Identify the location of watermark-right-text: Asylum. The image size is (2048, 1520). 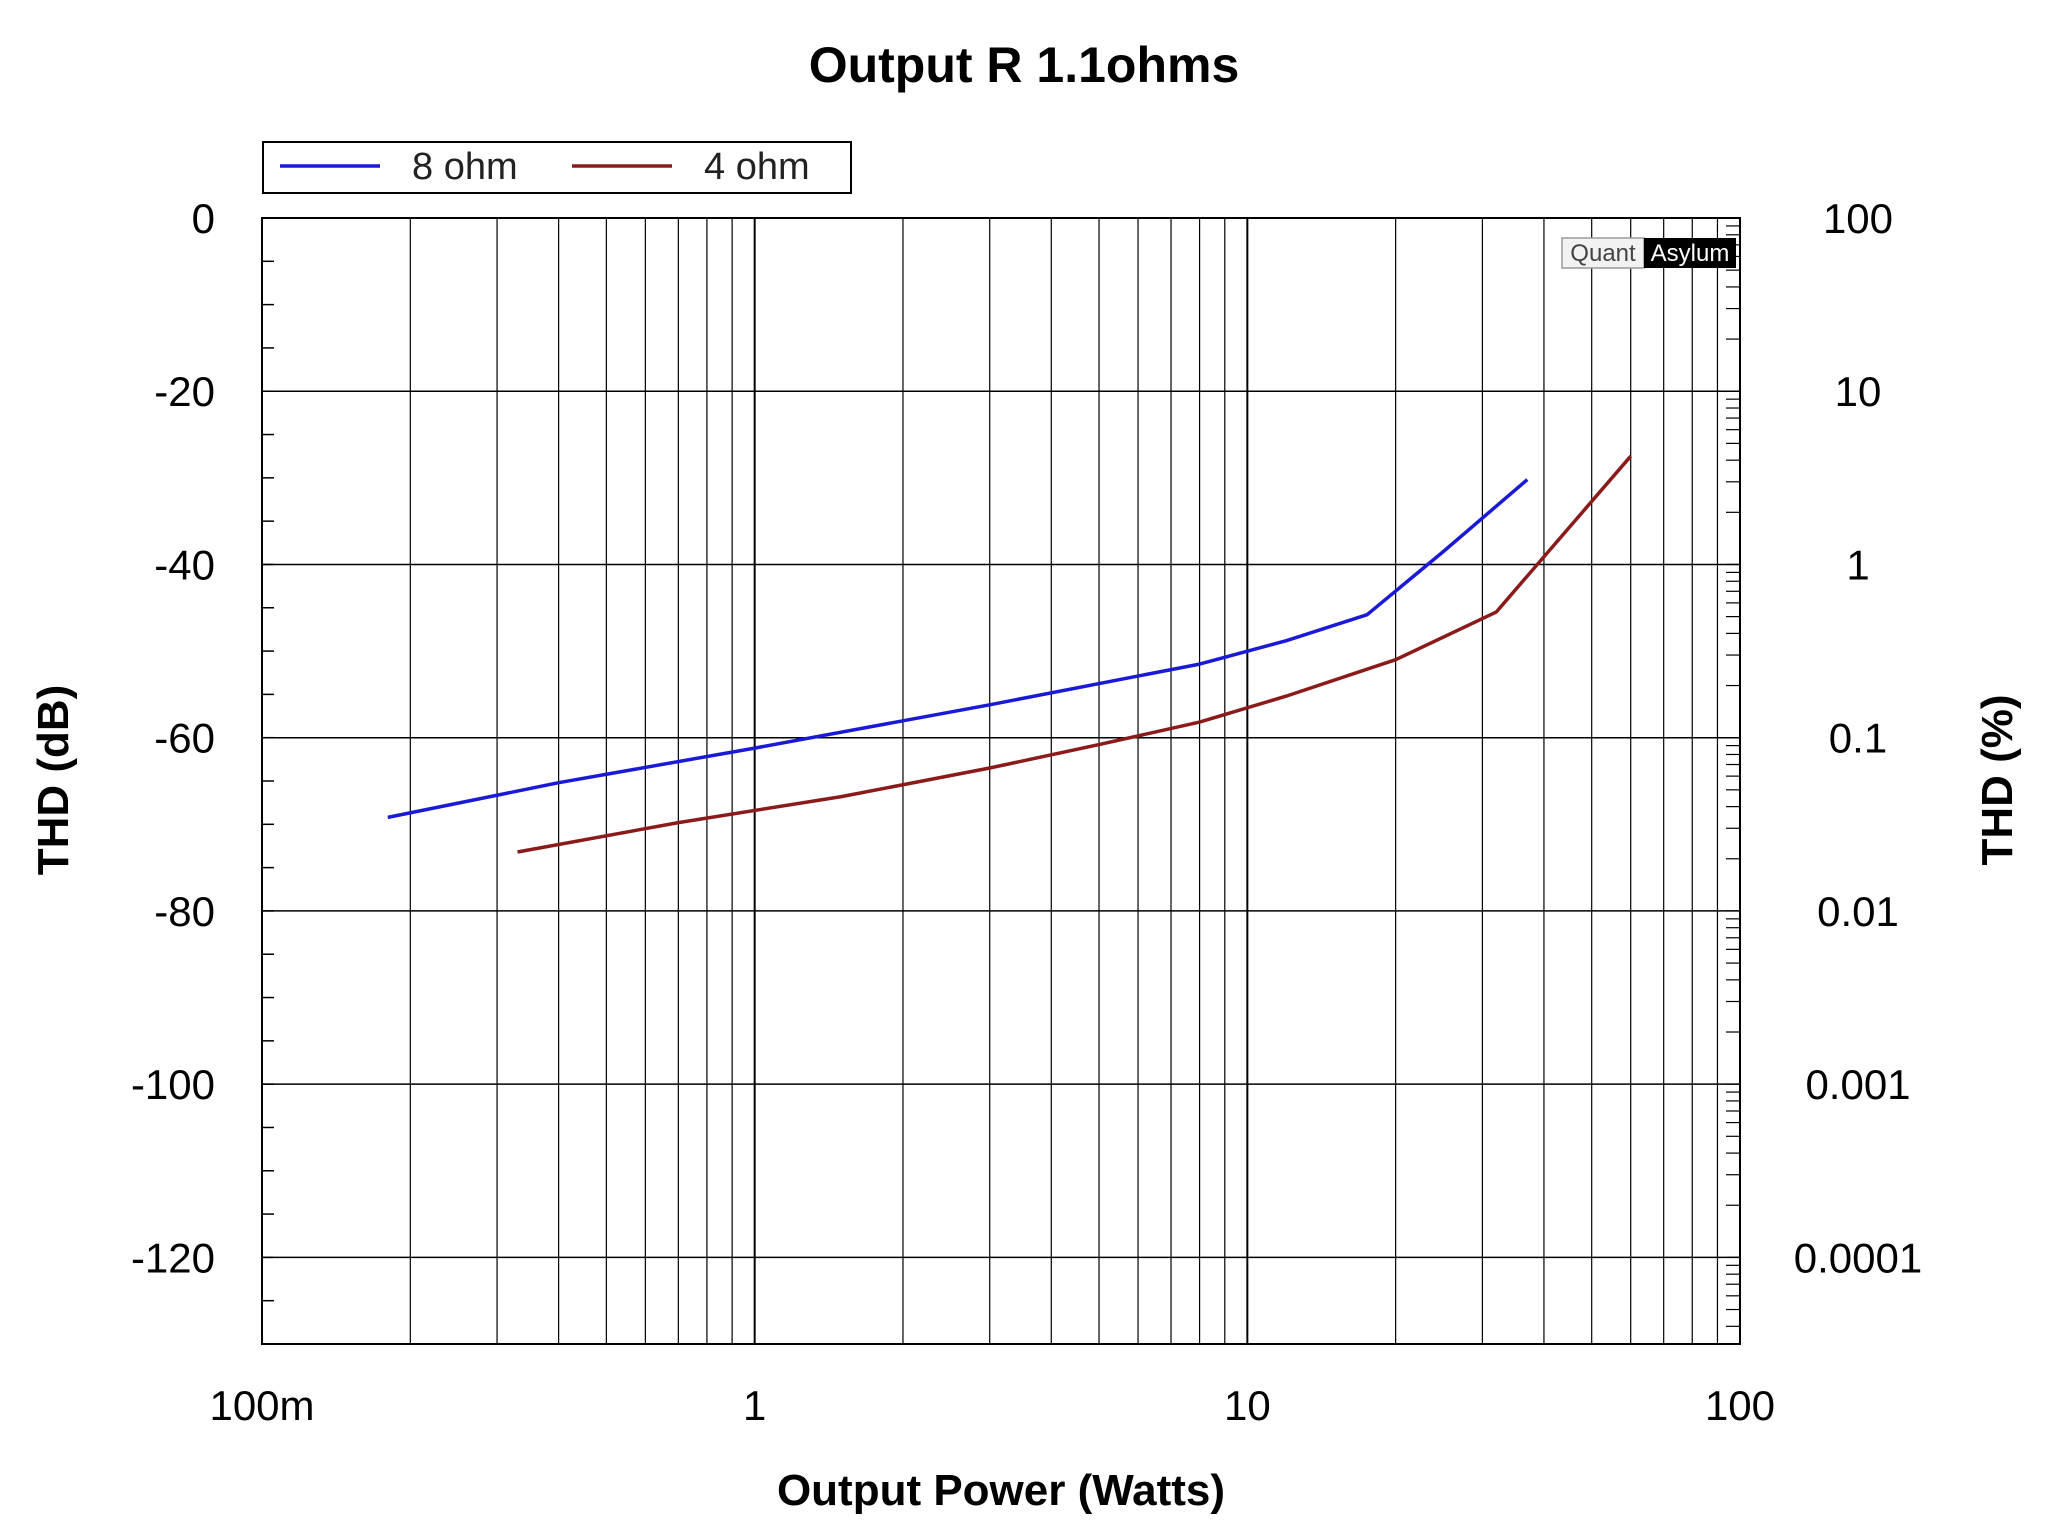
(1690, 253).